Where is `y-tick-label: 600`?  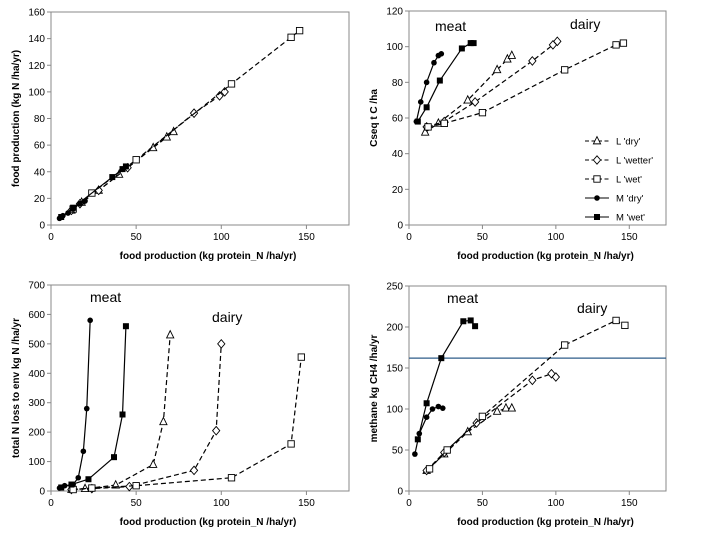
y-tick-label: 600 is located at coordinates (36, 315).